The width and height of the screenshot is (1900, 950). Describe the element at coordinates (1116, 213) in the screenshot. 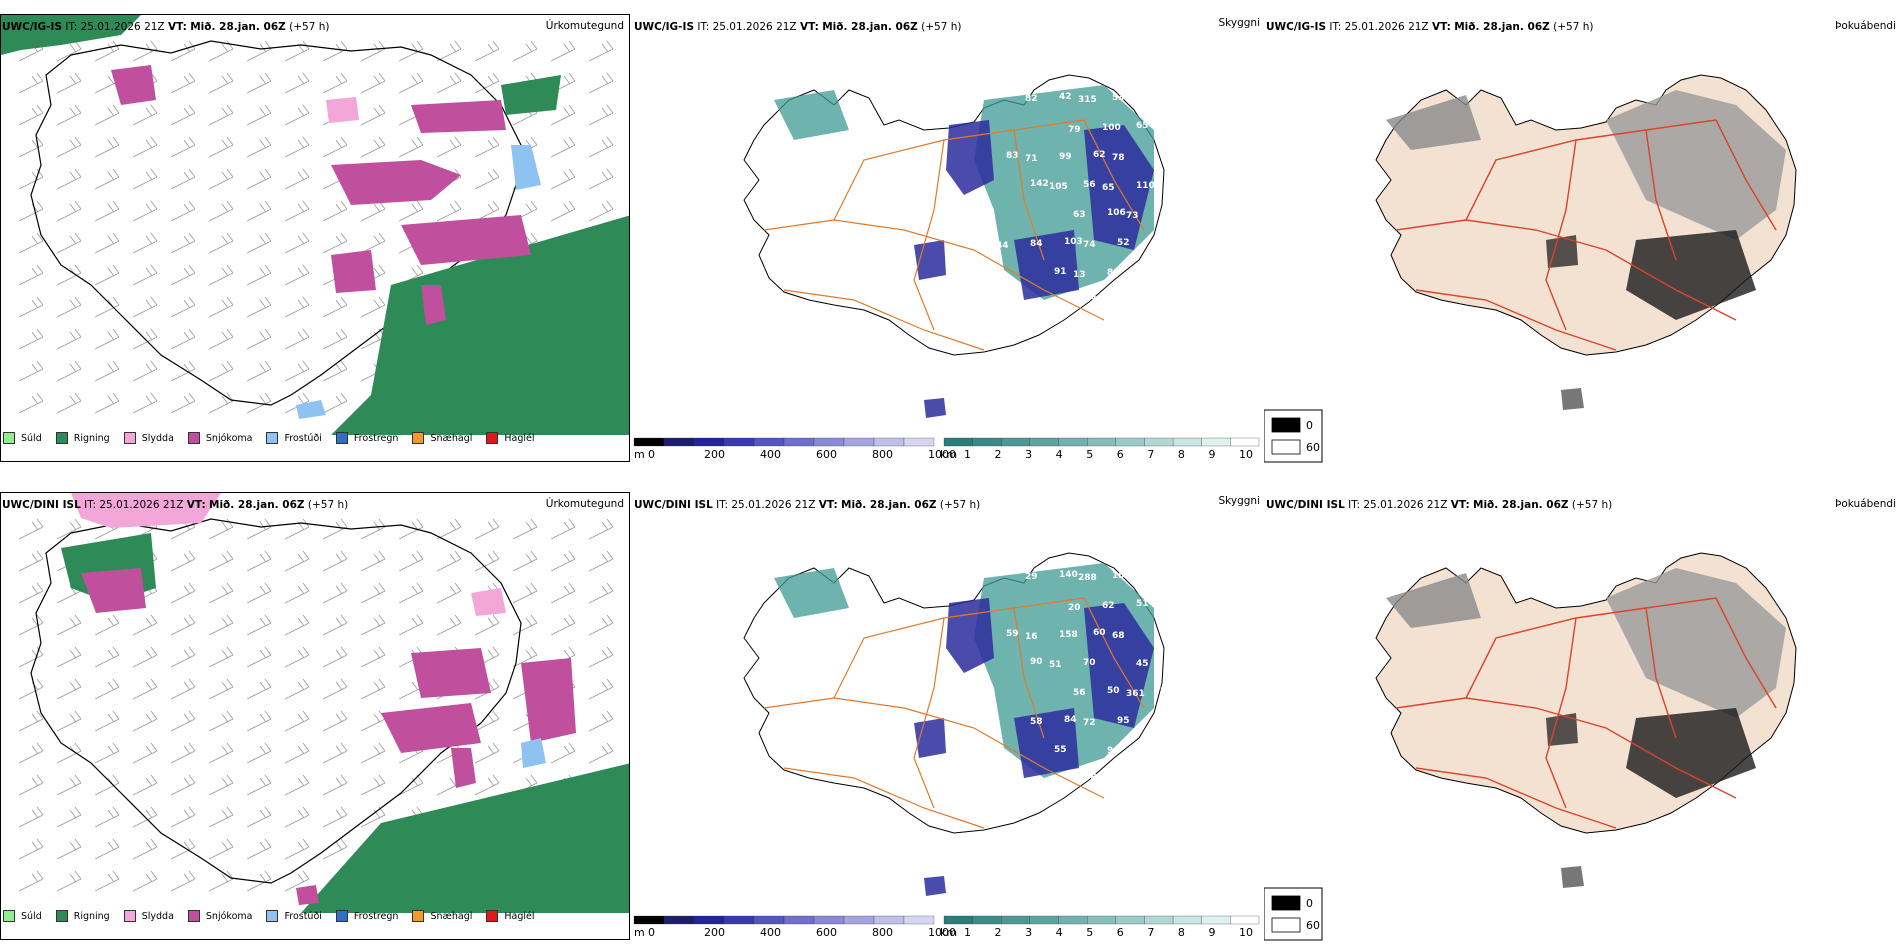

I see `cloud-base-label: 106` at that location.